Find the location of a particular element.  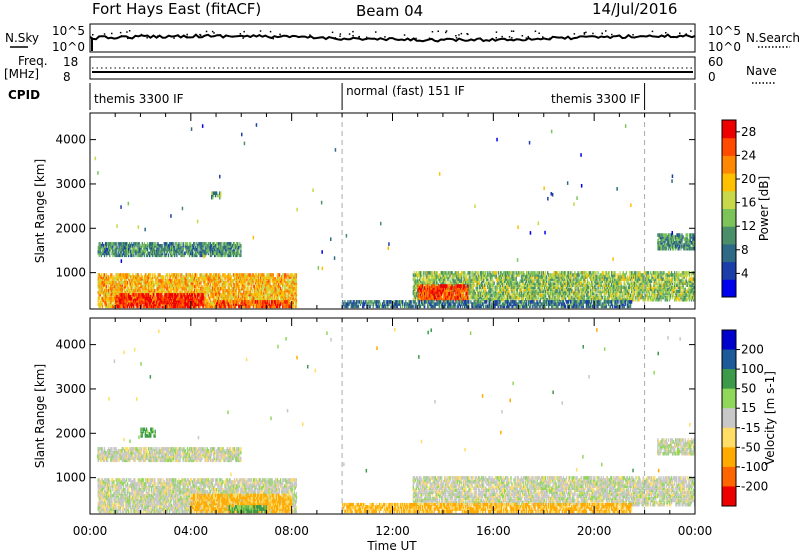

plot-title: Fort Hays East (fitACF) is located at coordinates (176, 9).